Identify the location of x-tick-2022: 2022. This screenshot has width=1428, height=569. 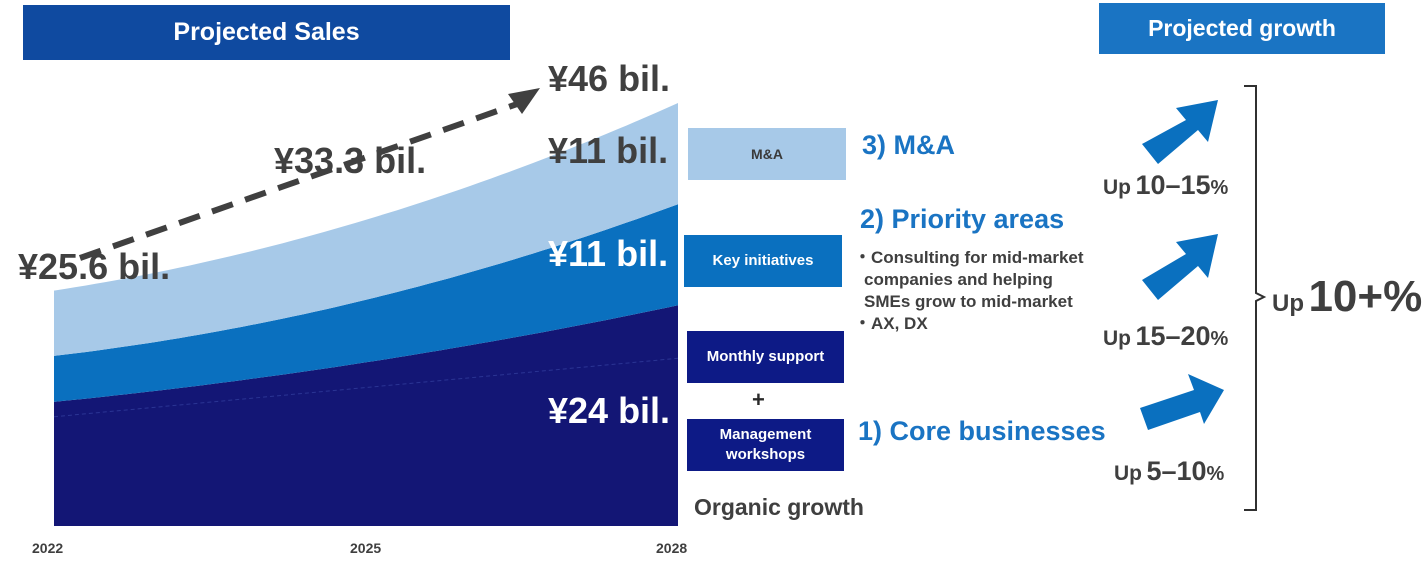
(48, 548).